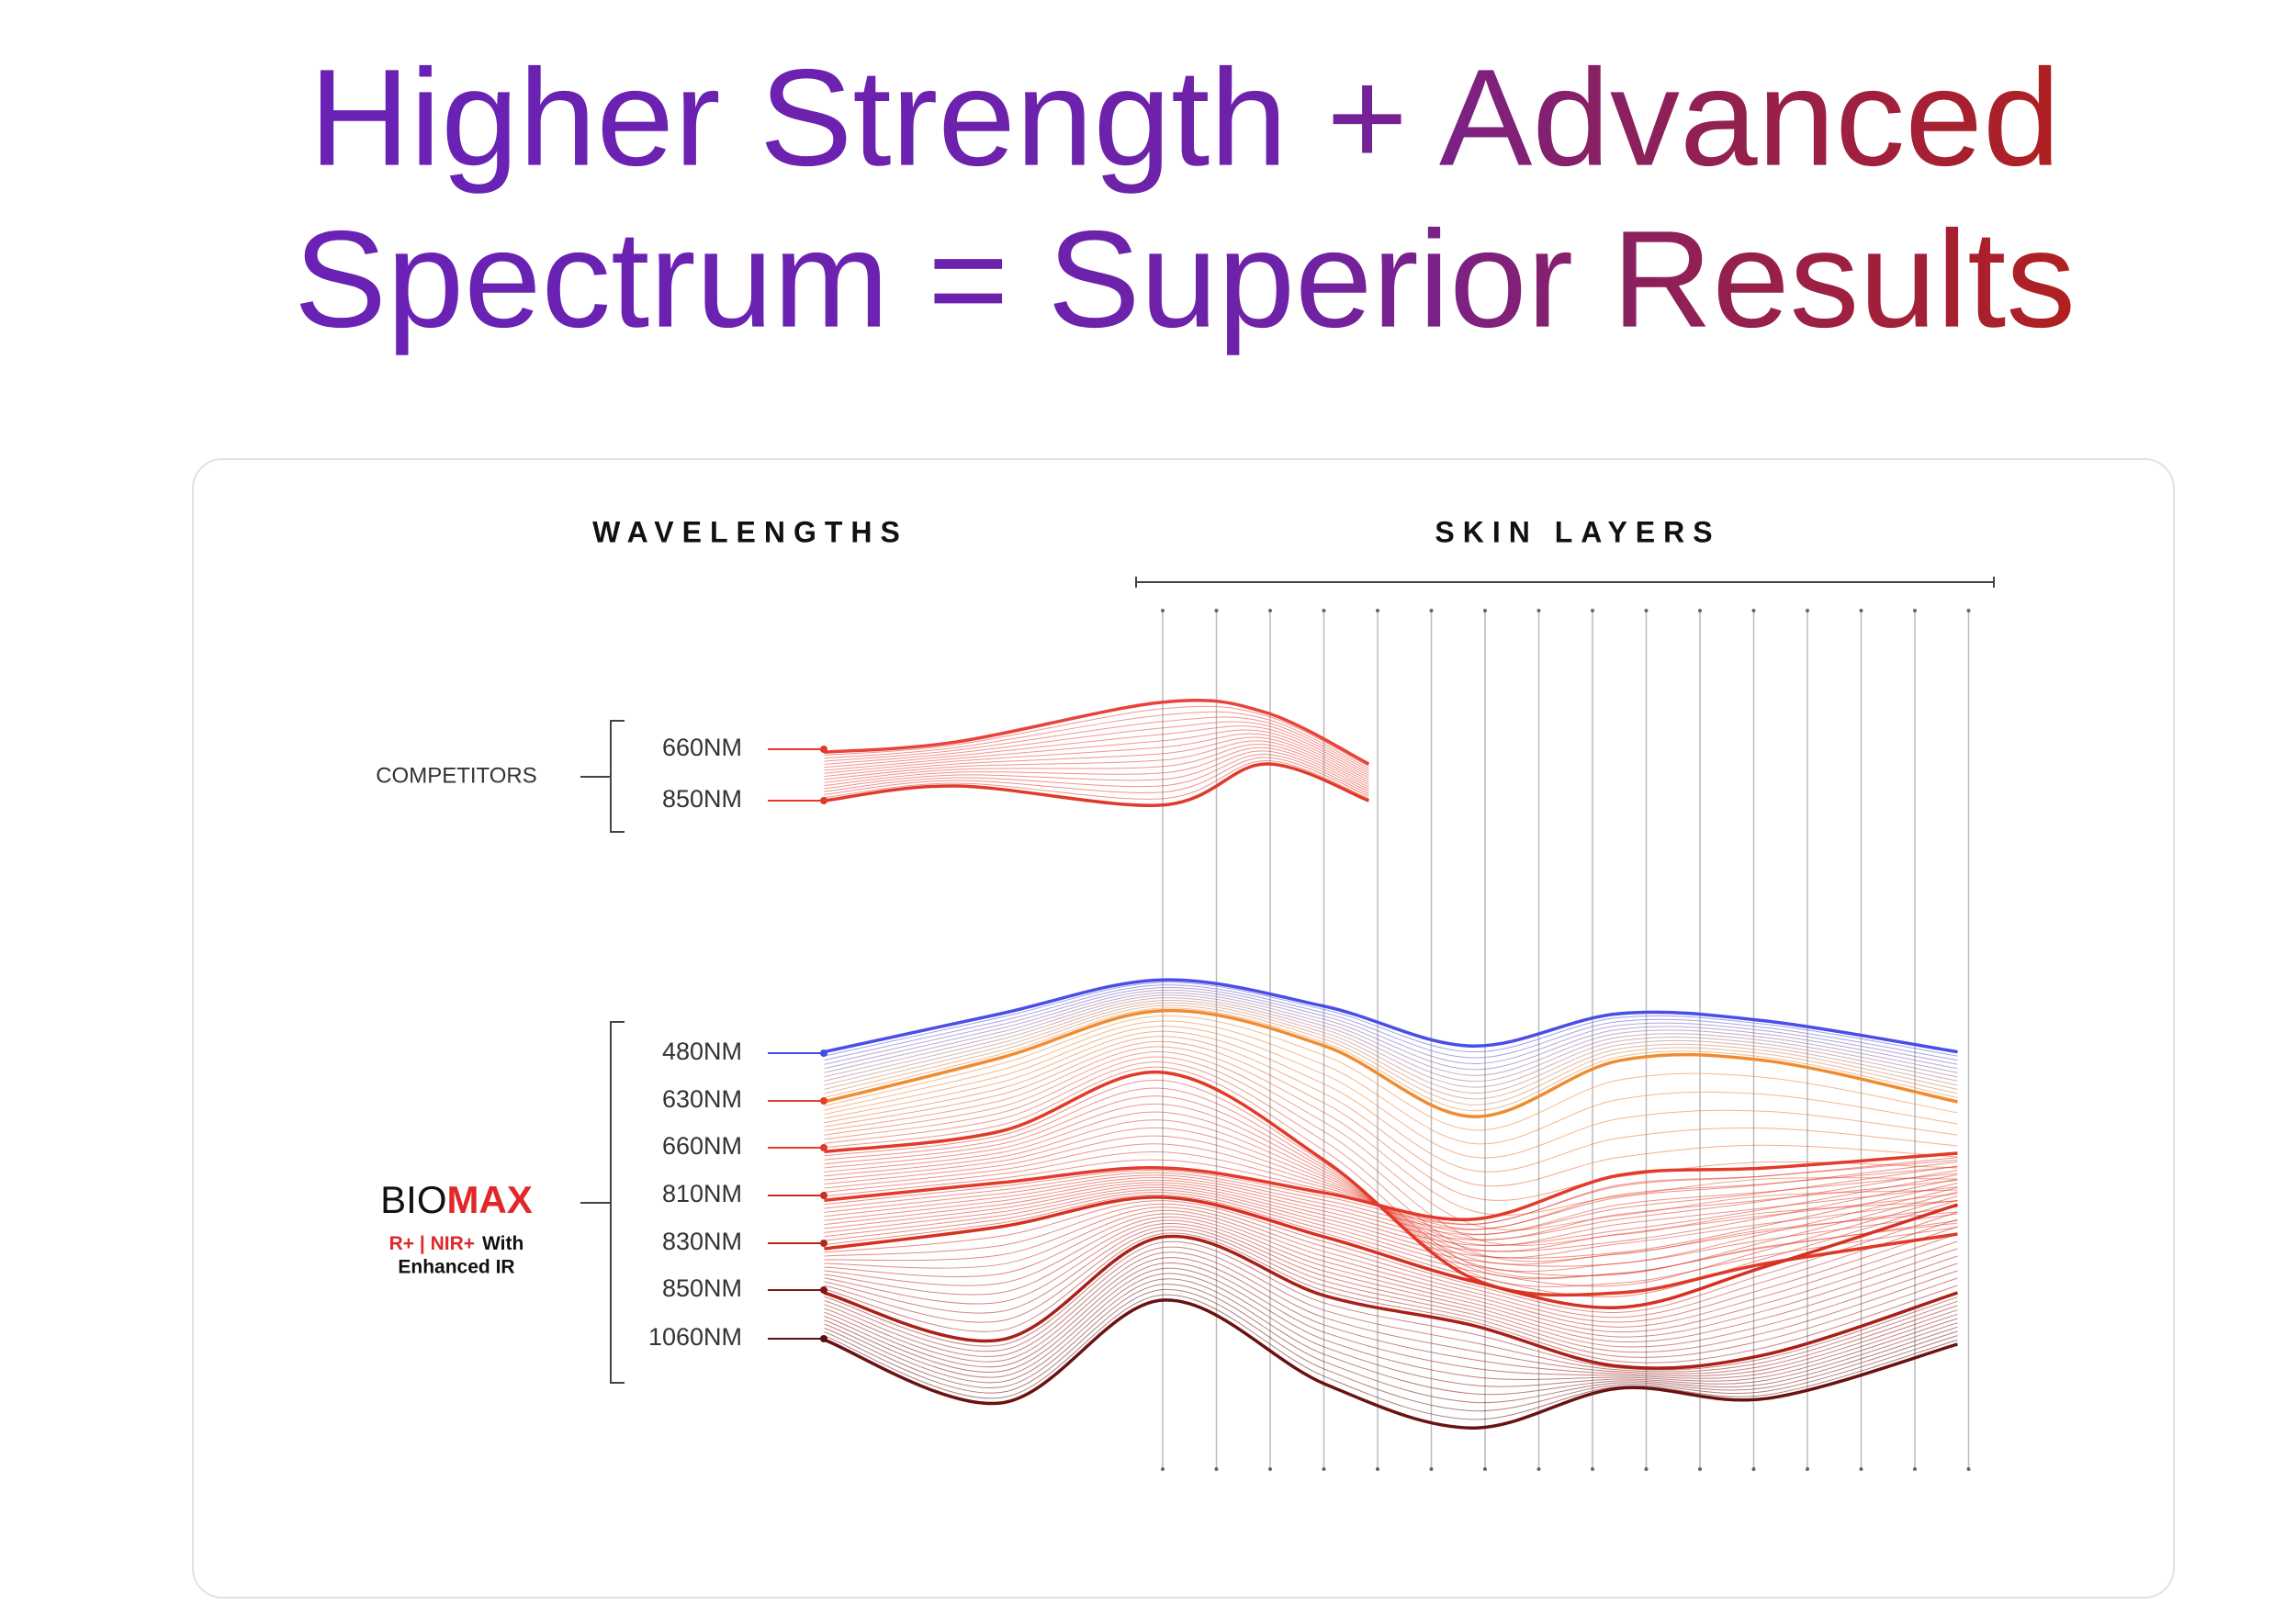 This screenshot has width=2296, height=1616. What do you see at coordinates (1185, 279) in the screenshot?
I see `title-line: Spectrum = Superior Results` at bounding box center [1185, 279].